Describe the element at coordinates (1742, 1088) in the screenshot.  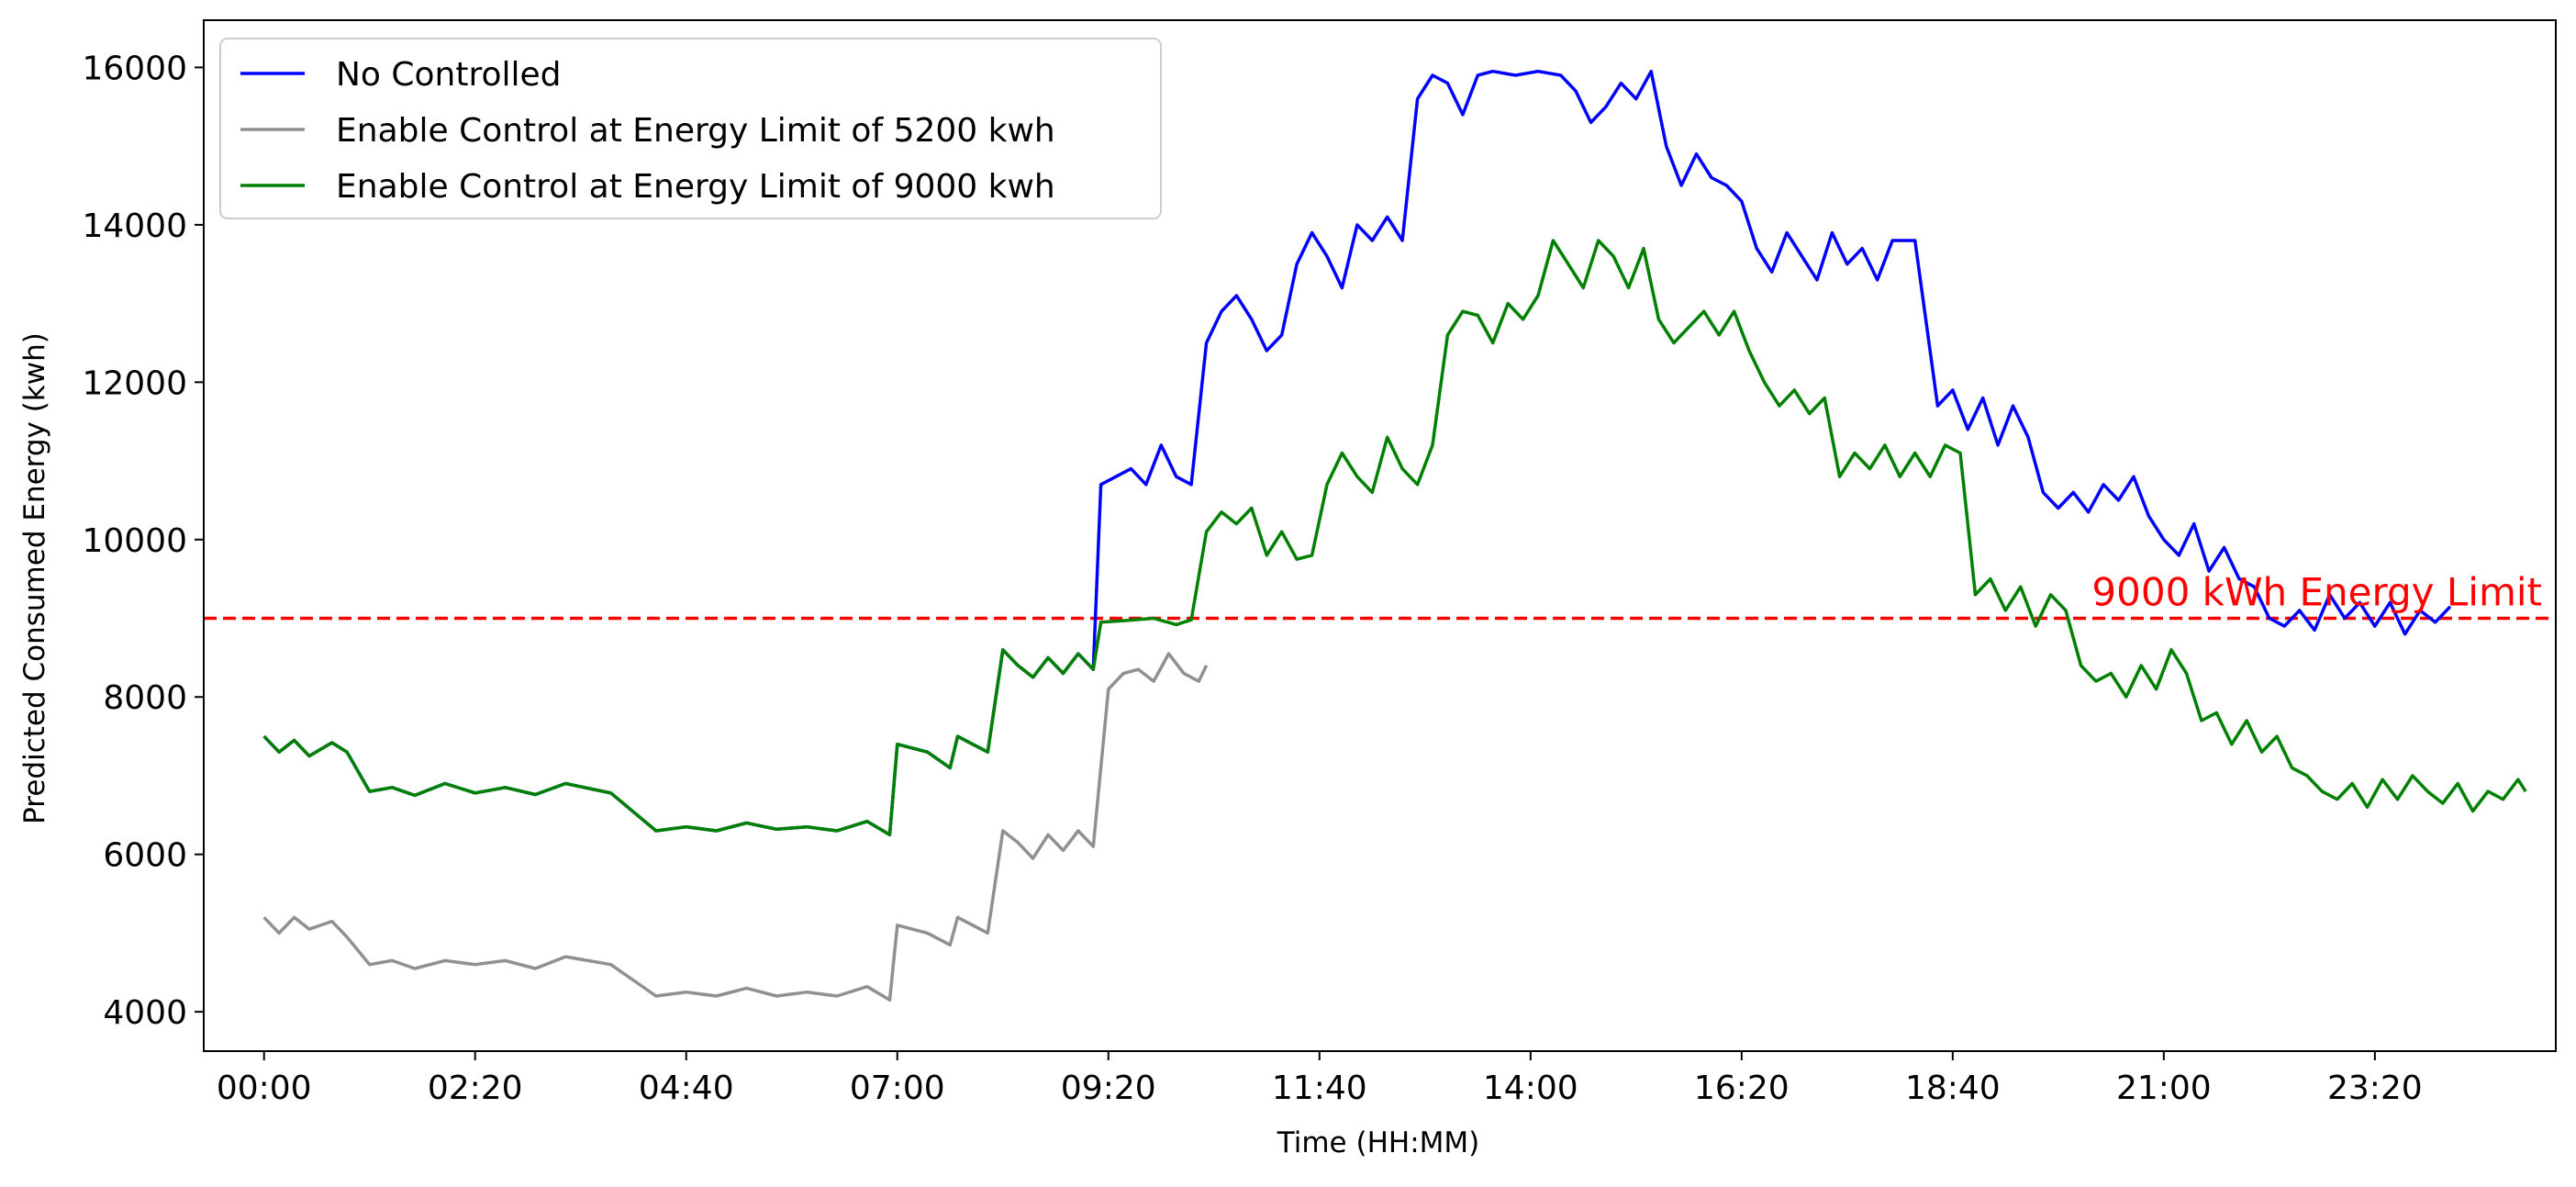
I see `x-tick-label: 16:20` at that location.